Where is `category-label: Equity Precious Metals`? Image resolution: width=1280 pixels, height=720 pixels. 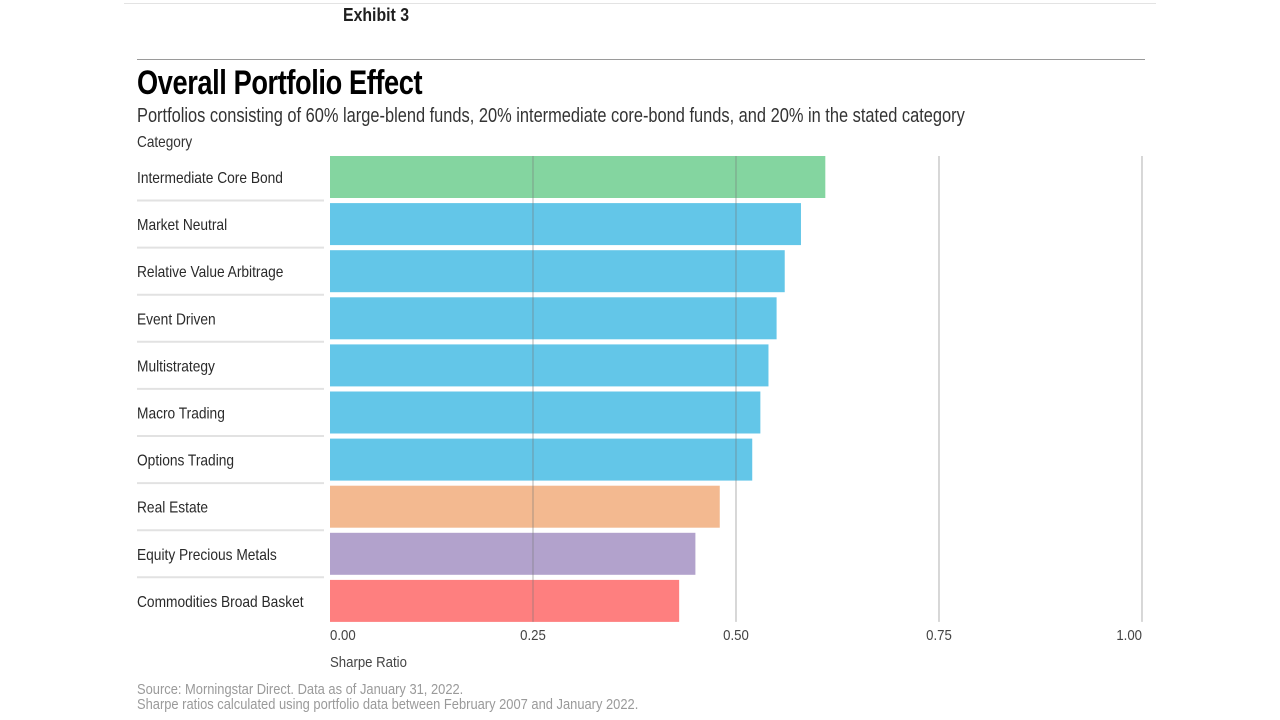 category-label: Equity Precious Metals is located at coordinates (207, 555).